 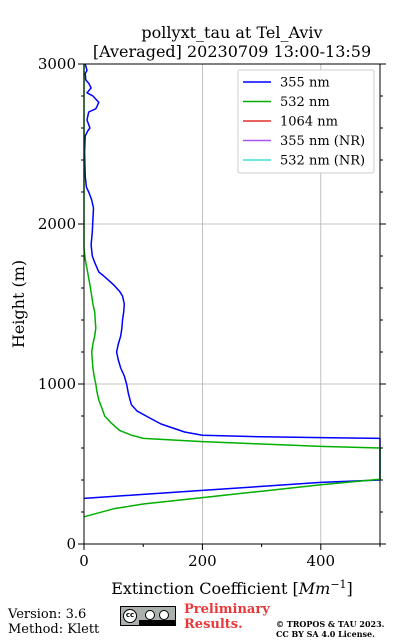 I want to click on copyright-line2: CC BY SA 4.0 License., so click(x=325, y=634).